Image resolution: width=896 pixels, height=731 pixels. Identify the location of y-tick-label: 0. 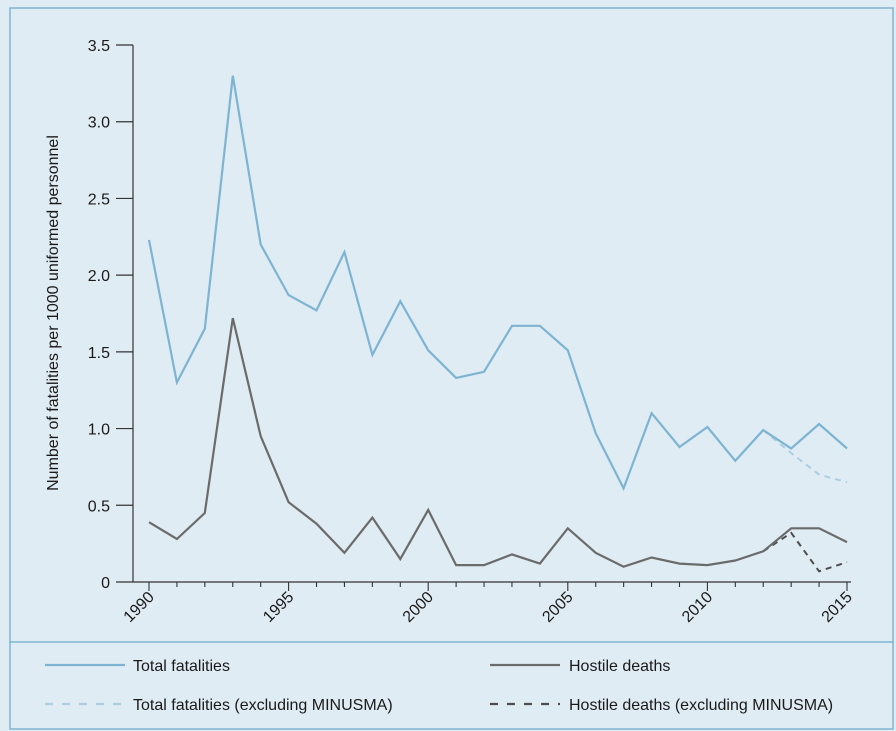
(105, 583).